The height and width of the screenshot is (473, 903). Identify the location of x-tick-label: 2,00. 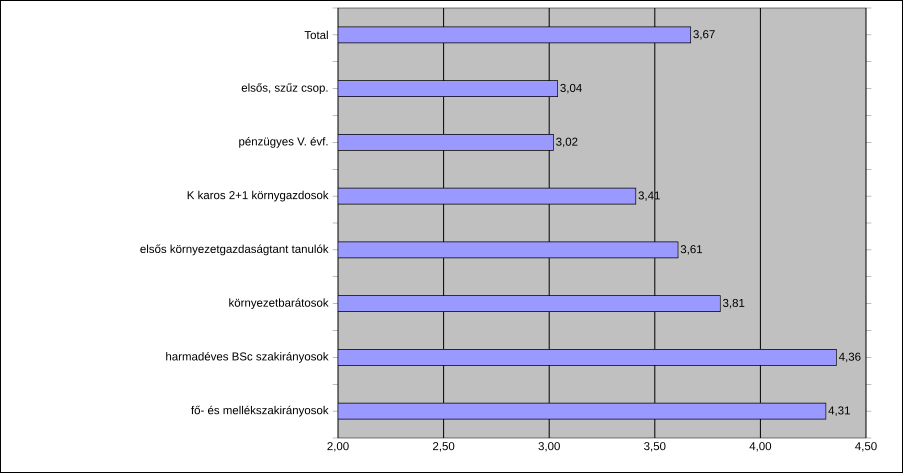
(338, 447).